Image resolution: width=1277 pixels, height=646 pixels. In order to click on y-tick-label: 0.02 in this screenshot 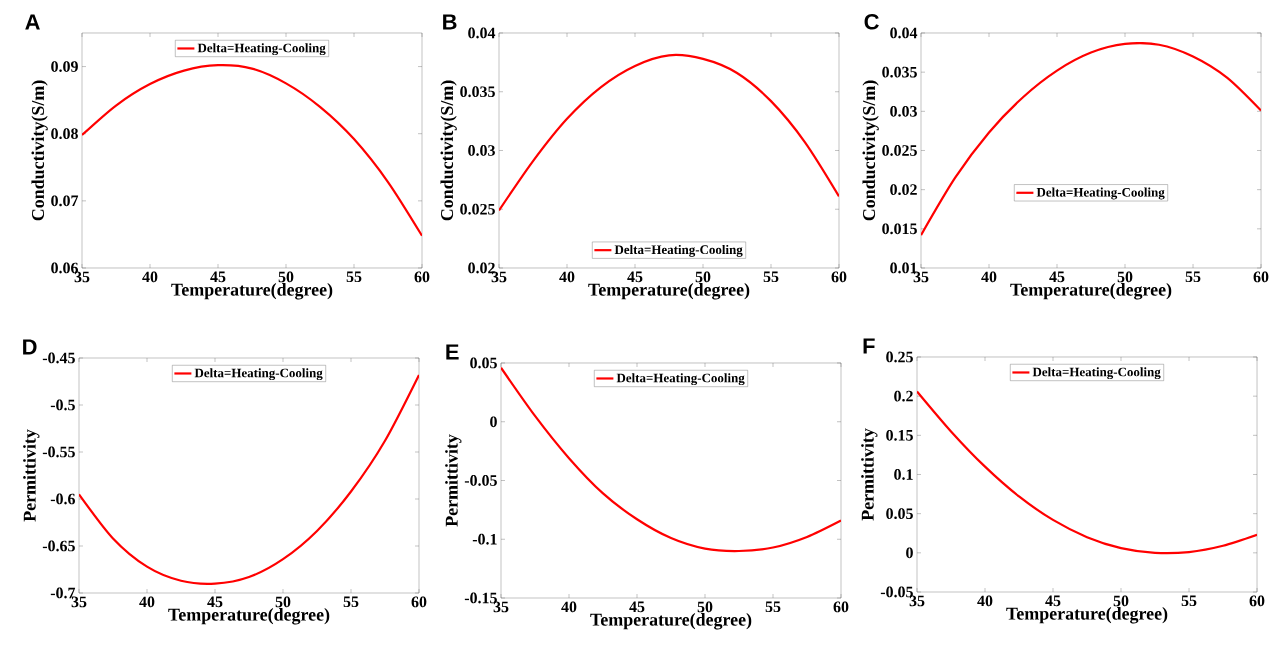, I will do `click(903, 190)`.